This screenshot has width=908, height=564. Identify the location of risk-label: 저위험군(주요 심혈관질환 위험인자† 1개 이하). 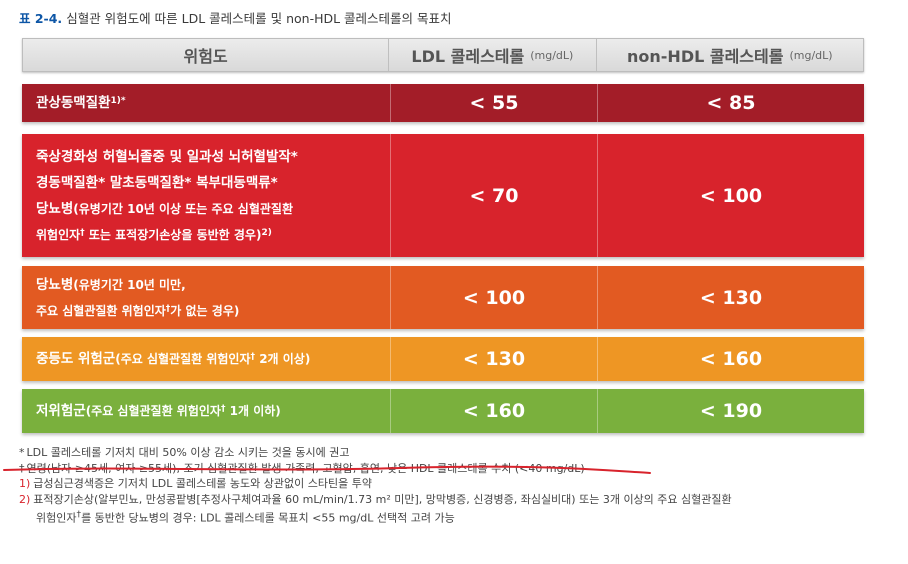
(206, 411).